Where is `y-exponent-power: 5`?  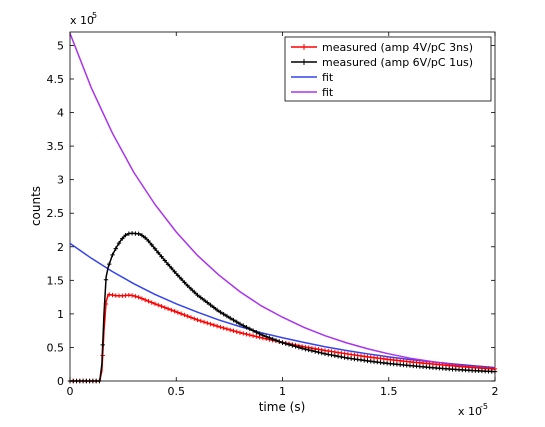 y-exponent-power: 5 is located at coordinates (94, 15).